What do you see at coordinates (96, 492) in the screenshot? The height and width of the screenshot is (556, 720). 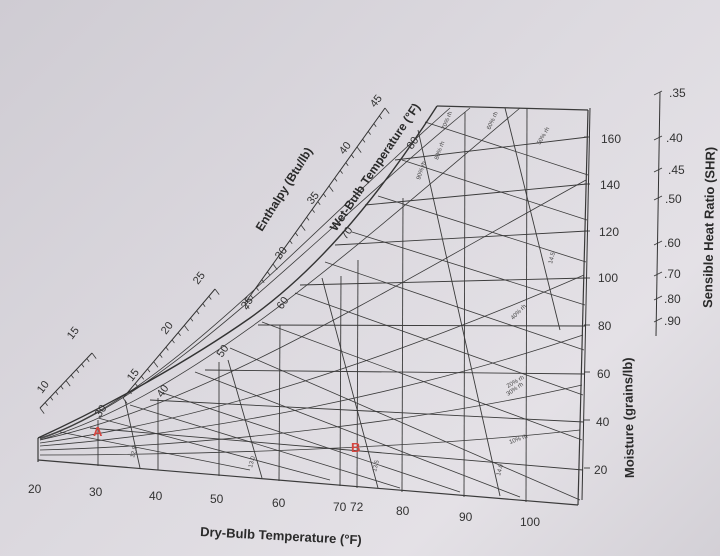 I see `x-tick-label: 30` at bounding box center [96, 492].